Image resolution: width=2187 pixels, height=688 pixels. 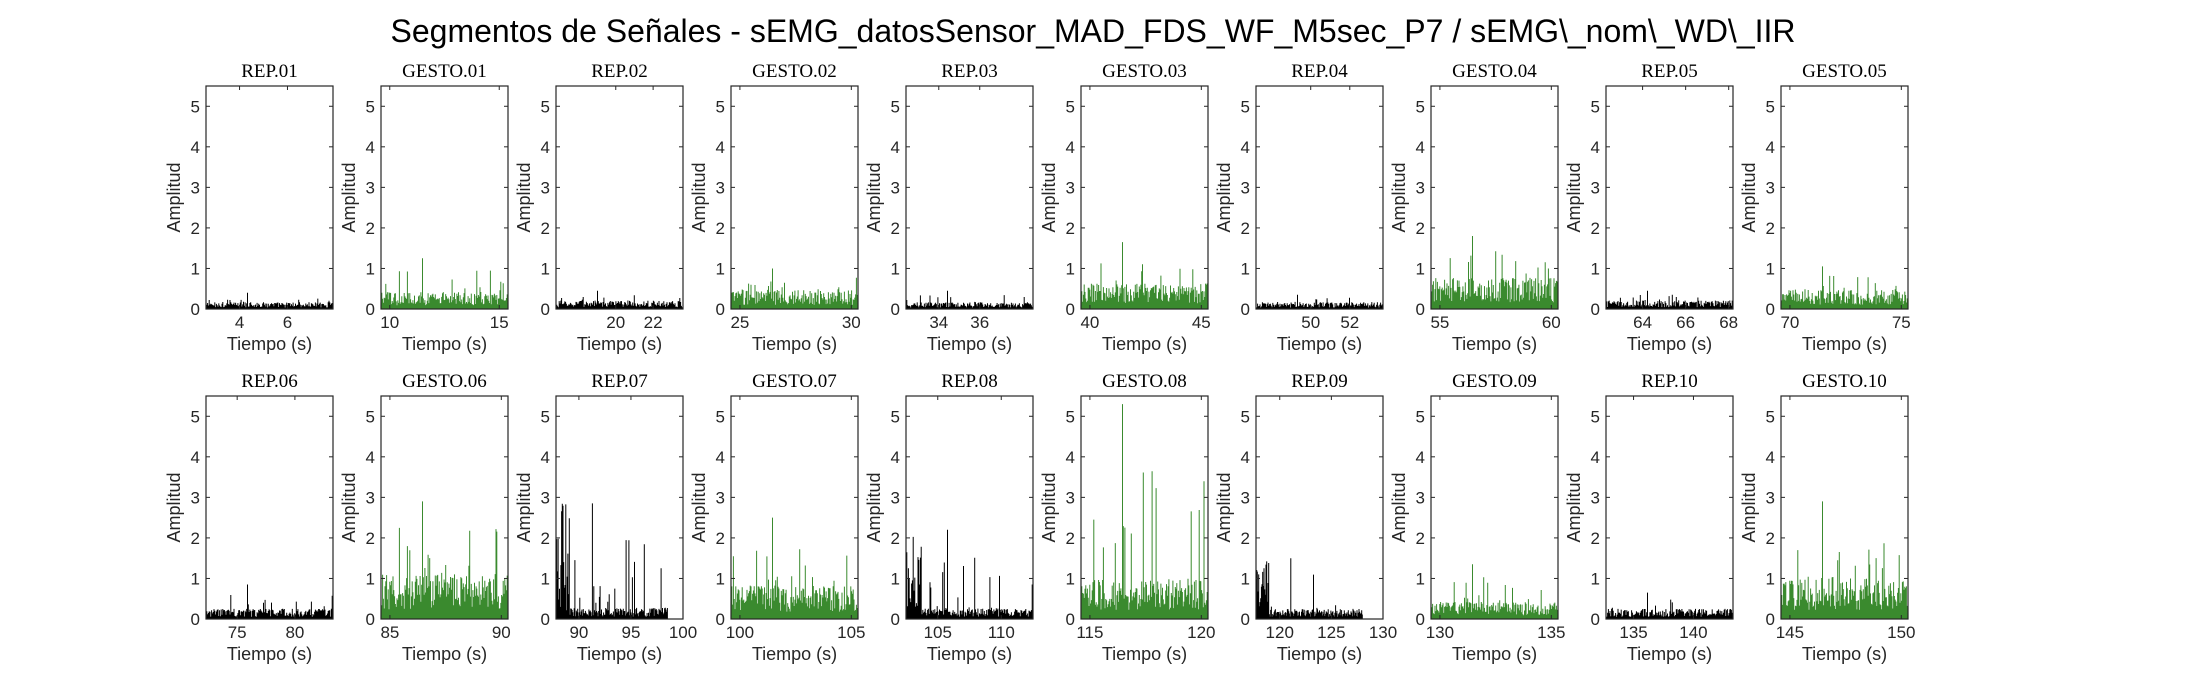 I want to click on subplot-title: REP.10, so click(x=1669, y=381).